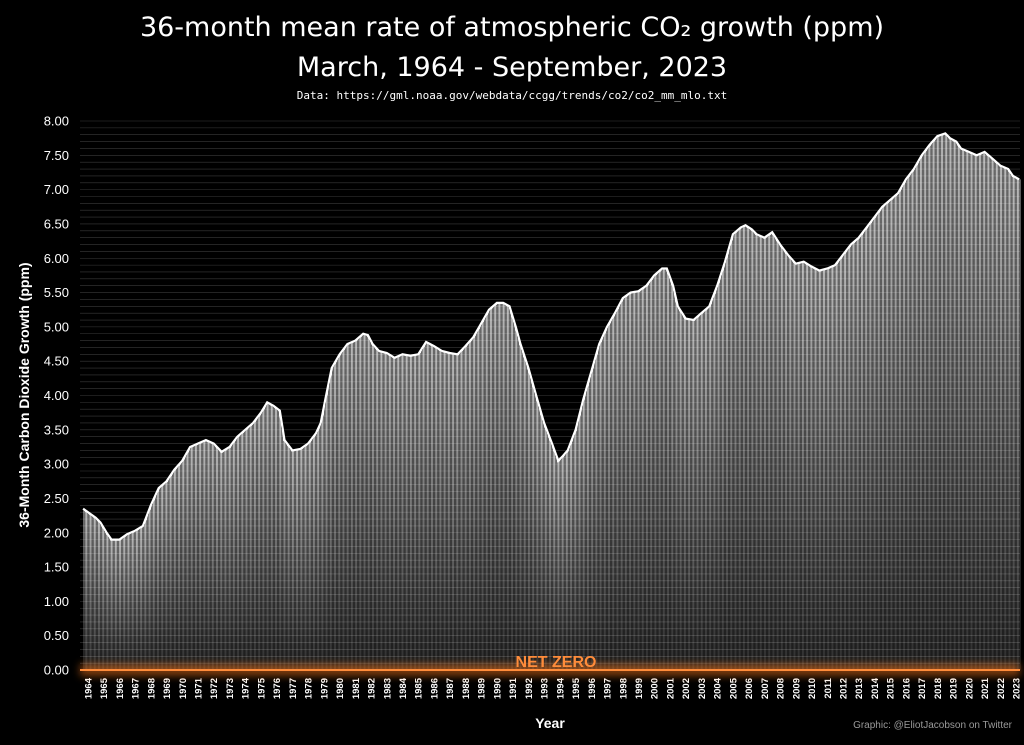  What do you see at coordinates (450, 688) in the screenshot?
I see `x-tick-label: 1987` at bounding box center [450, 688].